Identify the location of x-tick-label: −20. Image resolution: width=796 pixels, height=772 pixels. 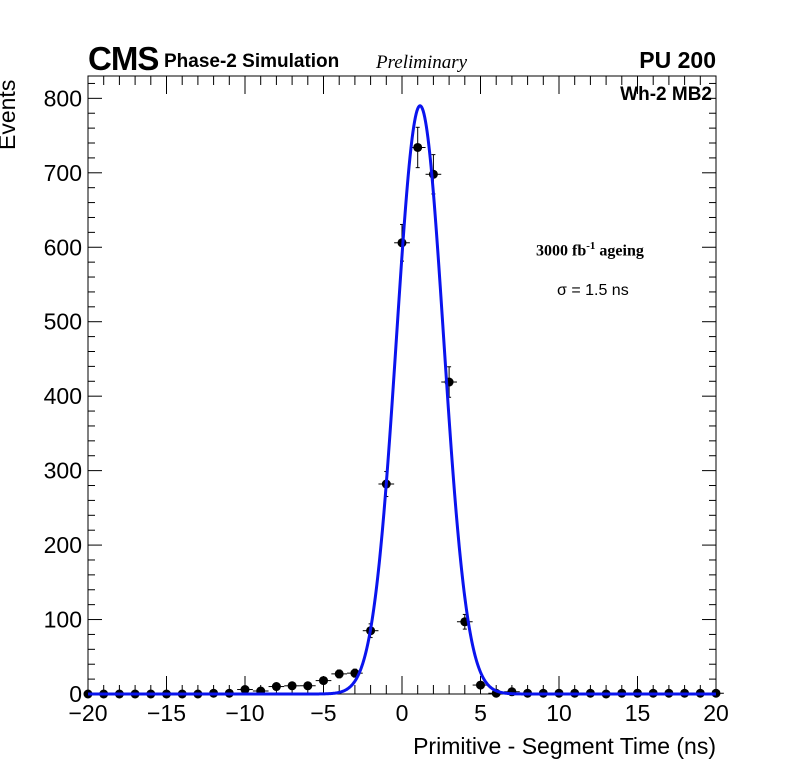
(87, 713).